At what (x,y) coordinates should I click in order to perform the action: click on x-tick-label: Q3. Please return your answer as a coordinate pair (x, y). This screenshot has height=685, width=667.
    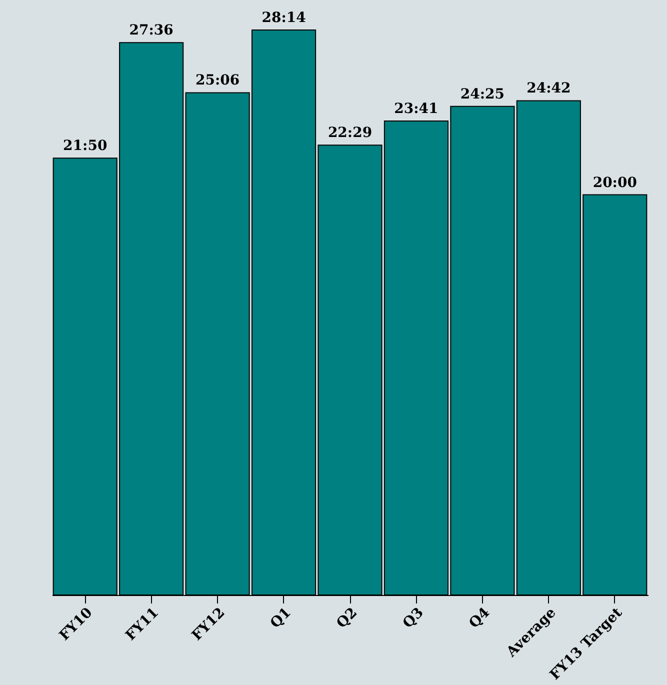
    Looking at the image, I should click on (413, 618).